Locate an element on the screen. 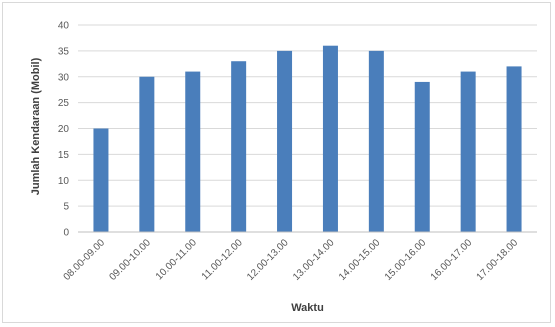 The image size is (555, 327). x-tick-label: 13.00-14.00 is located at coordinates (314, 260).